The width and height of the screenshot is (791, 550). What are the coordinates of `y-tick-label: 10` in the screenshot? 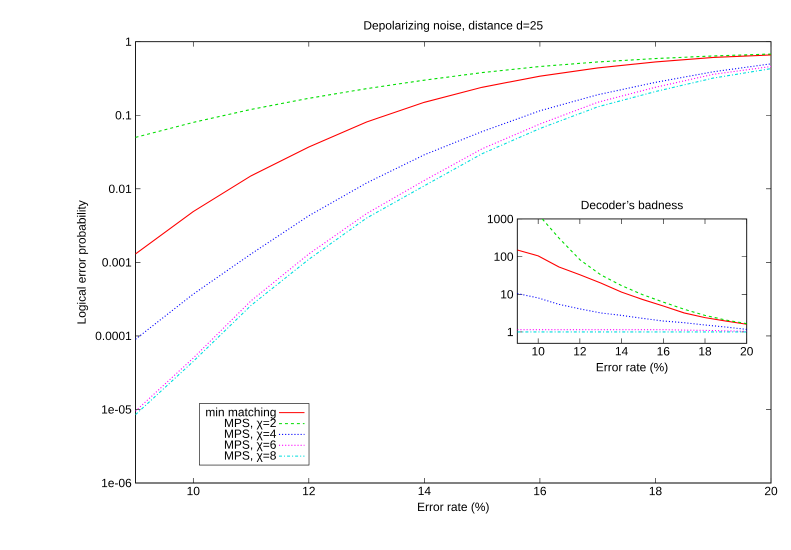 It's located at (507, 294).